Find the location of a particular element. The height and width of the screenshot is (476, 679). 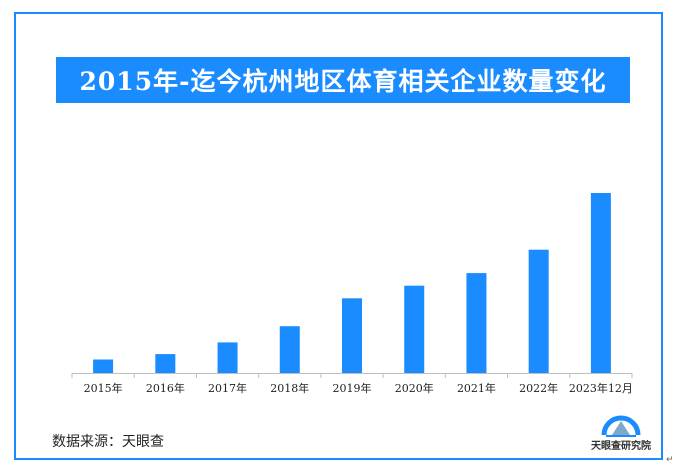

x-tick-label: 2015年 is located at coordinates (103, 388).